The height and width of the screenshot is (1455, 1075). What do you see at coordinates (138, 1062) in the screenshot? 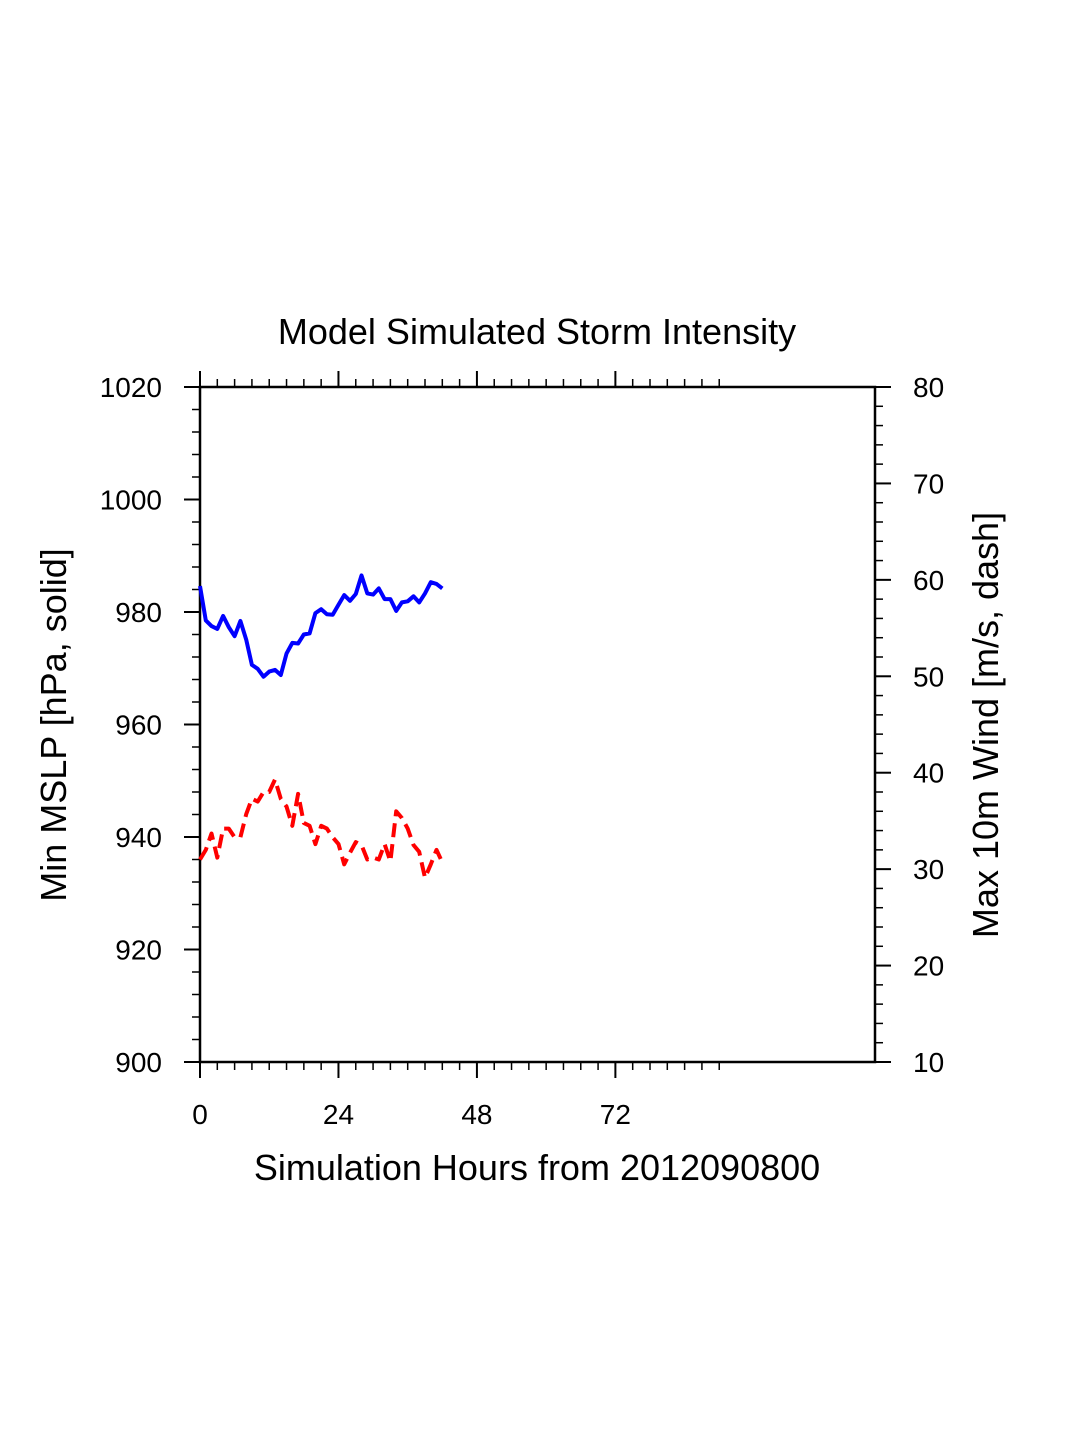
I see `left-tick-label: 900` at bounding box center [138, 1062].